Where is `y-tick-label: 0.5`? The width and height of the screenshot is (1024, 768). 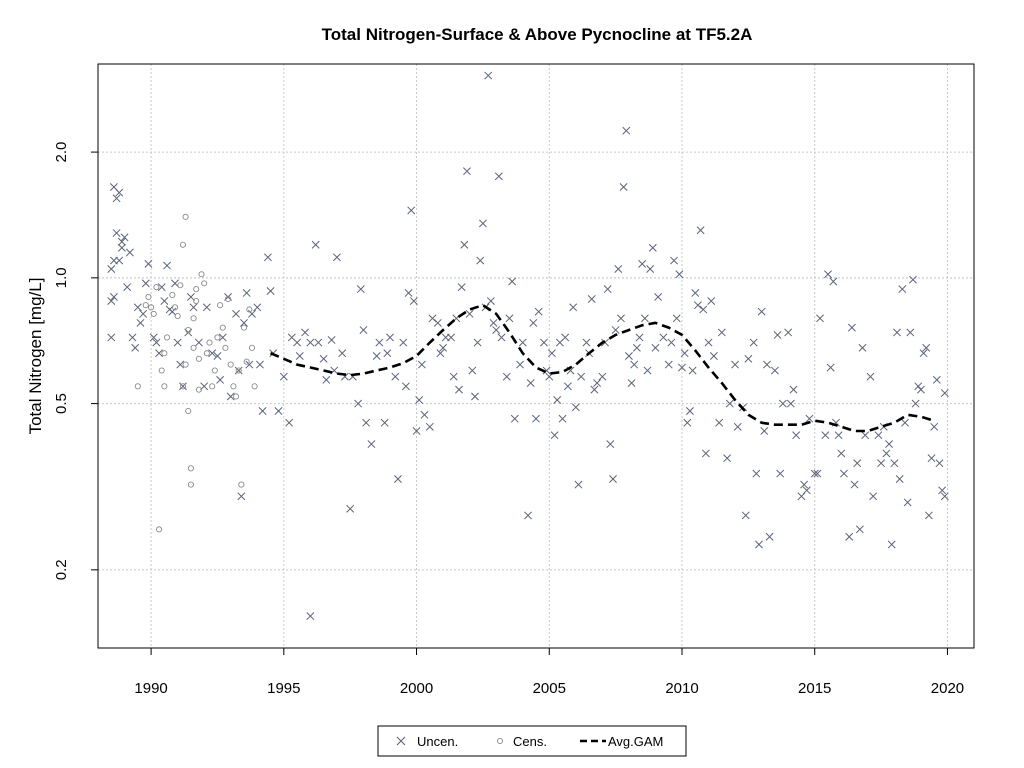
y-tick-label: 0.5 is located at coordinates (61, 403).